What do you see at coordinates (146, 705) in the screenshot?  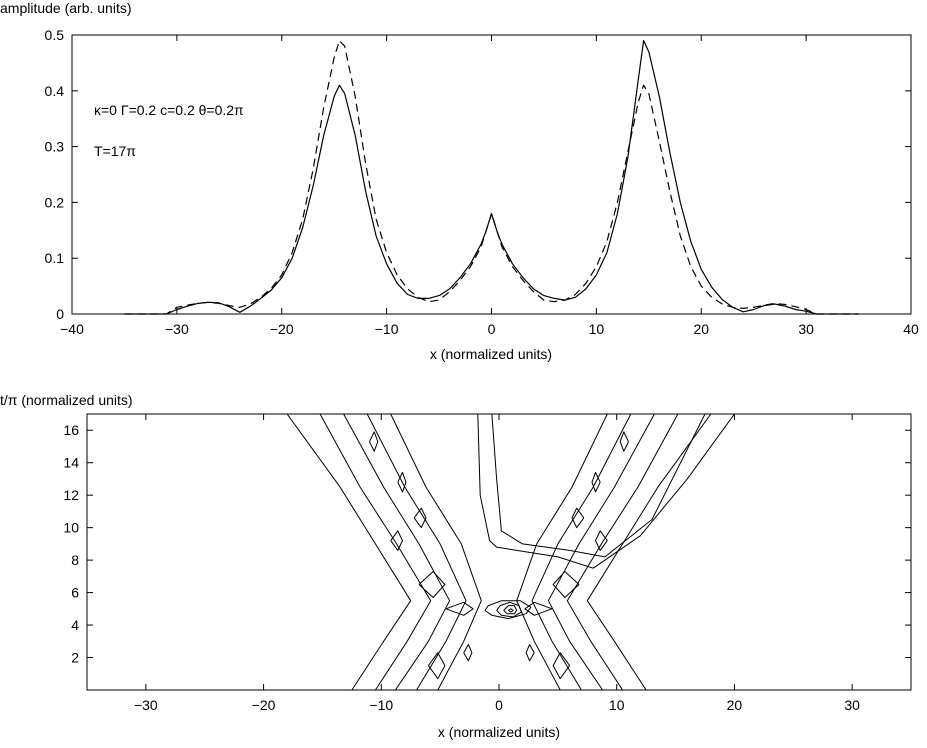 I see `bottom-xtick-label: −30` at bounding box center [146, 705].